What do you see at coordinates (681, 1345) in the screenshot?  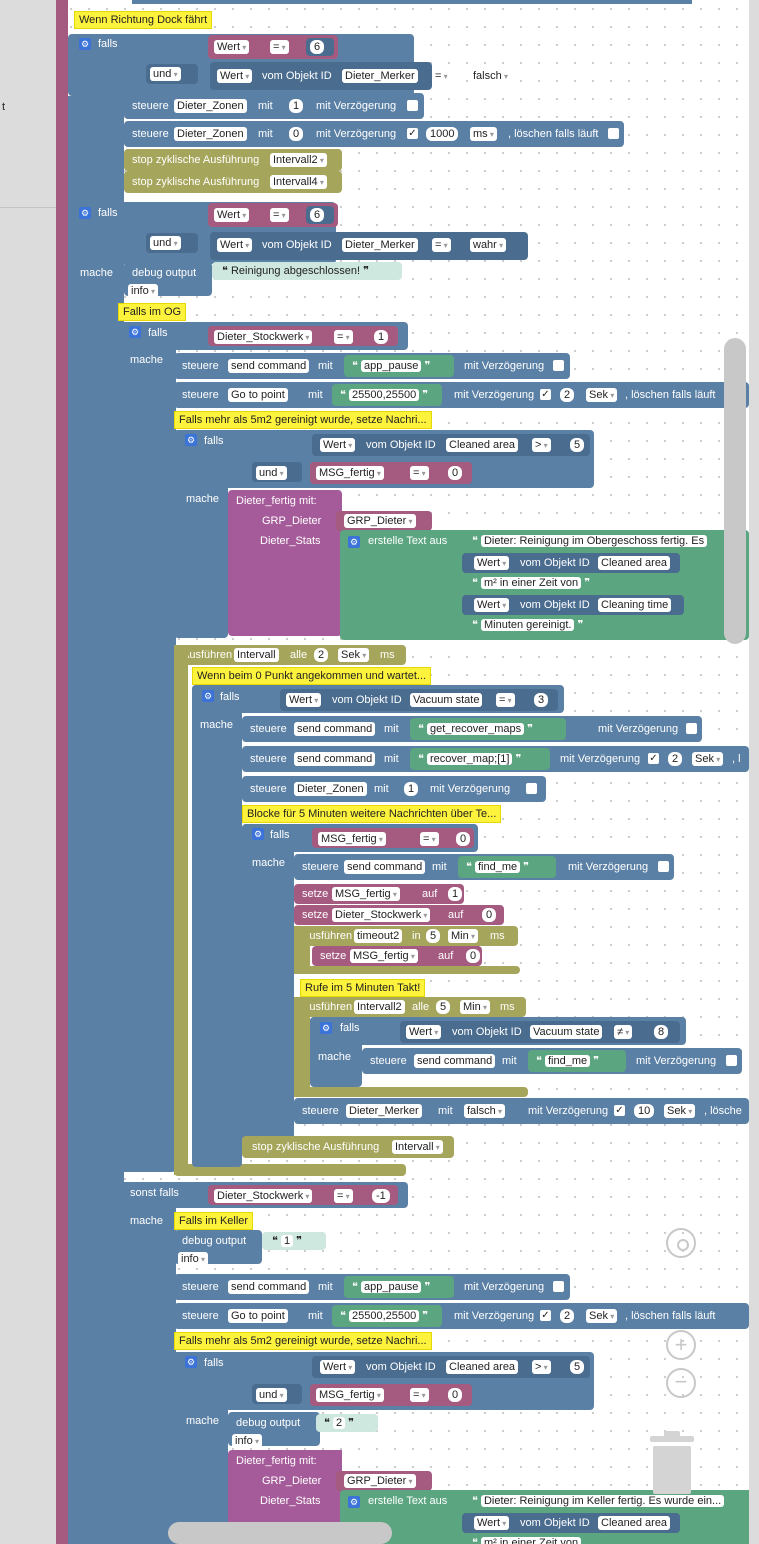 I see `zoom-in-icon: +` at bounding box center [681, 1345].